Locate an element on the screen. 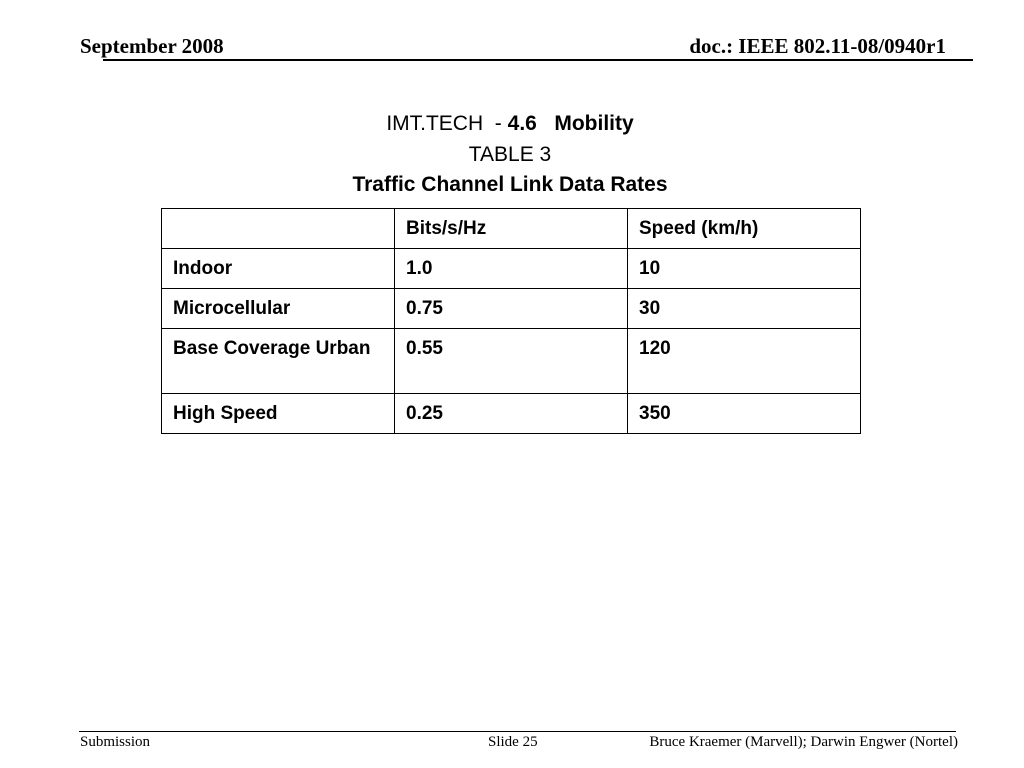 The image size is (1024, 768). table-cell: 0.25 is located at coordinates (511, 413).